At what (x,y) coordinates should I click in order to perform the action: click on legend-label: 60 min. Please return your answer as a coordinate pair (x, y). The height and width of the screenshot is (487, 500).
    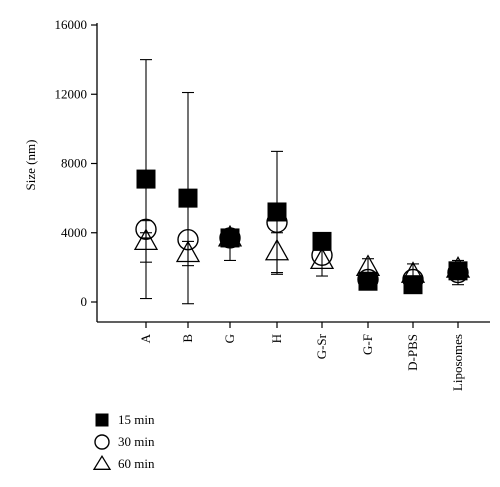
    Looking at the image, I should click on (136, 463).